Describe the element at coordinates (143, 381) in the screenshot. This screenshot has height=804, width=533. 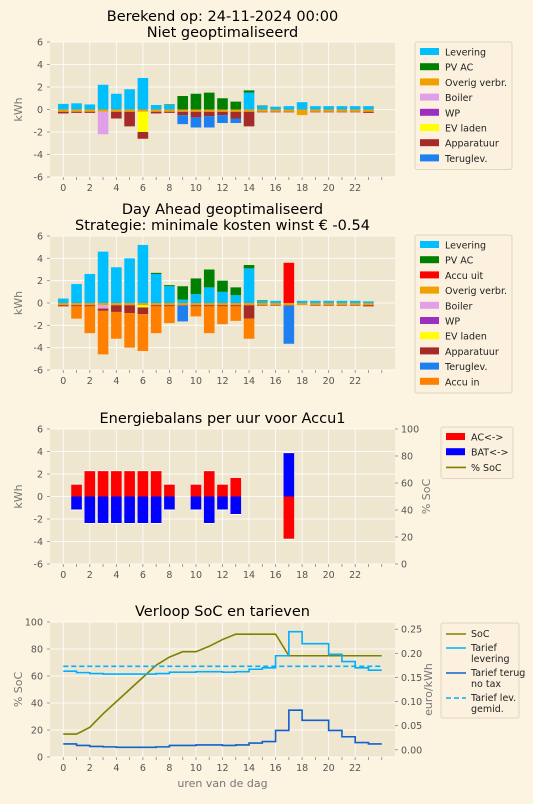
I see `x-tick-label: 6` at that location.